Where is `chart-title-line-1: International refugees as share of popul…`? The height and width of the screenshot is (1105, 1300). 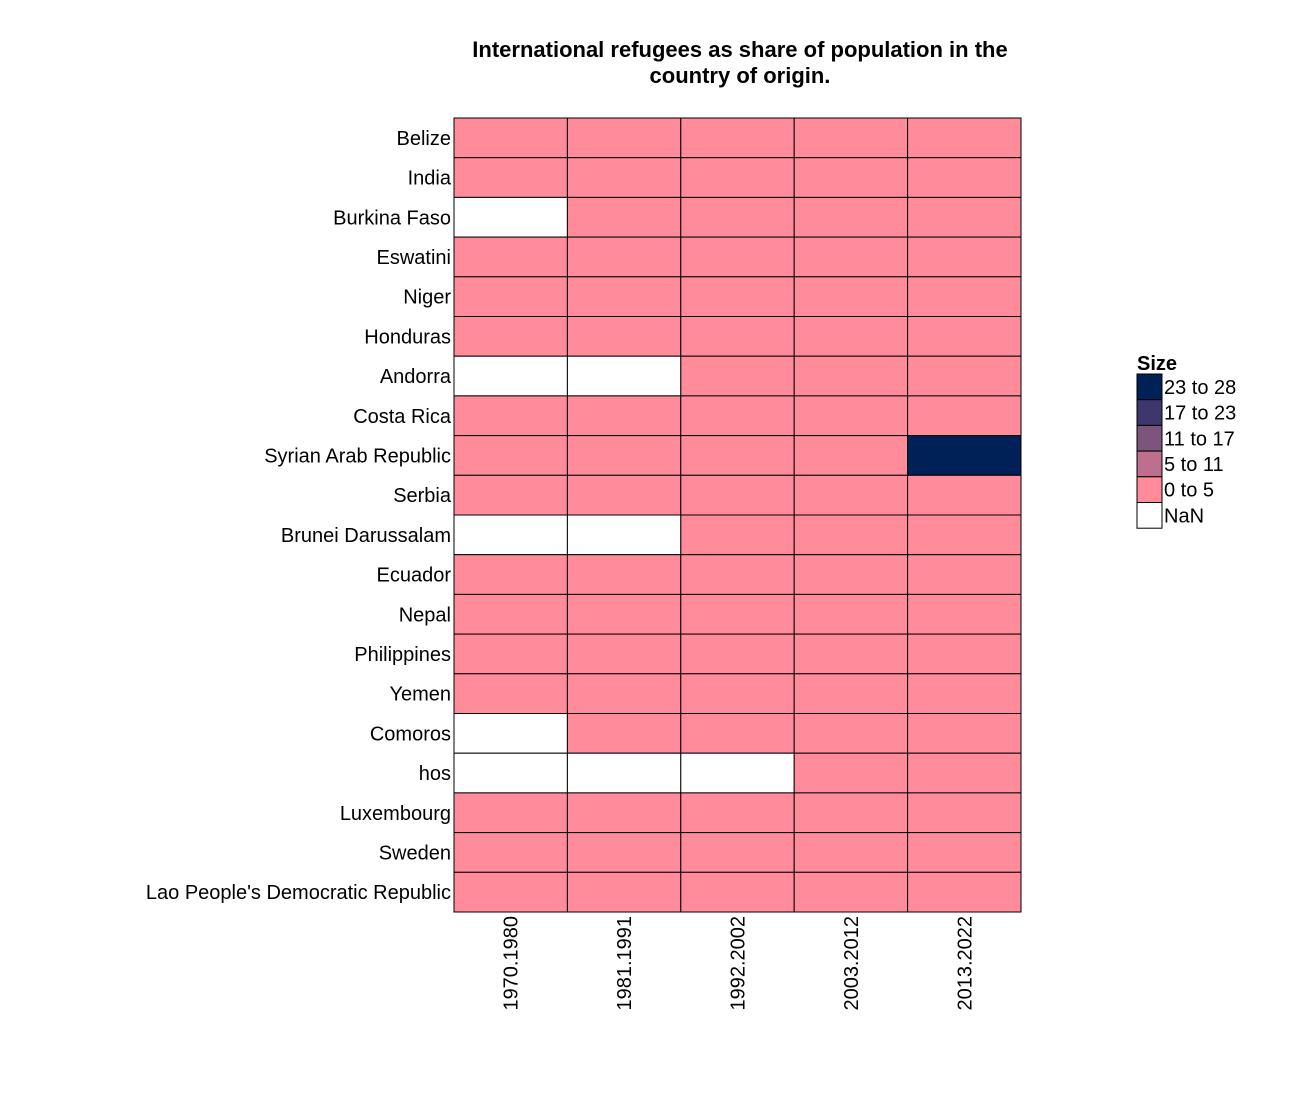
chart-title-line-1: International refugees as share of popul… is located at coordinates (739, 49).